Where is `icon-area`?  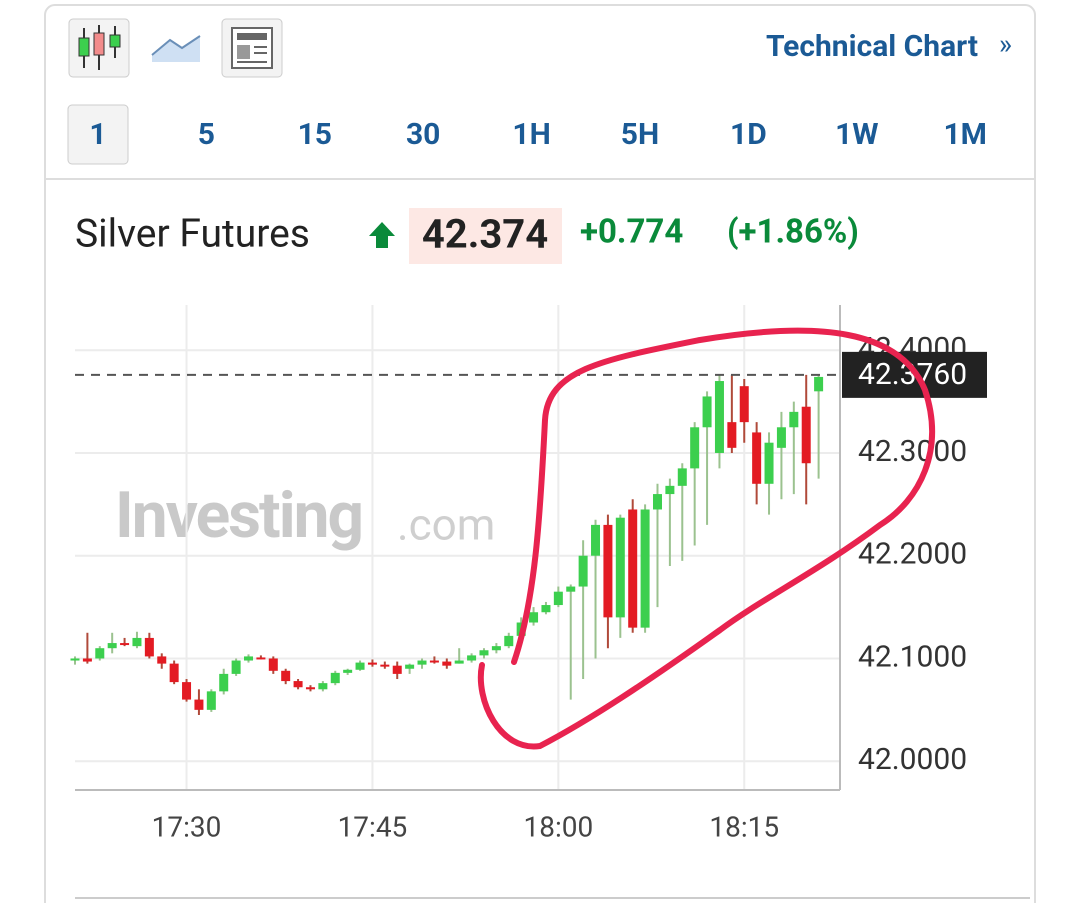 icon-area is located at coordinates (176, 49).